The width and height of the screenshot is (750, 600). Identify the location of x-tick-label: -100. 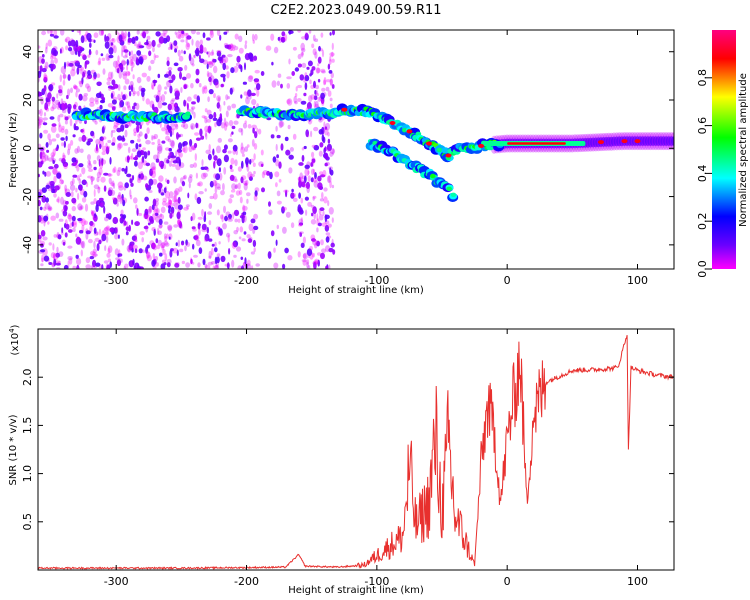
(376, 280).